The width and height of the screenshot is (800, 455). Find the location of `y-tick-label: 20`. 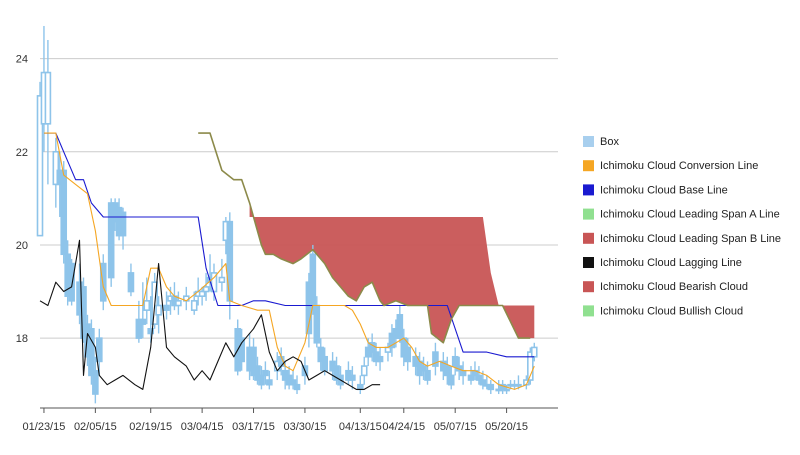

y-tick-label: 20 is located at coordinates (22, 246).